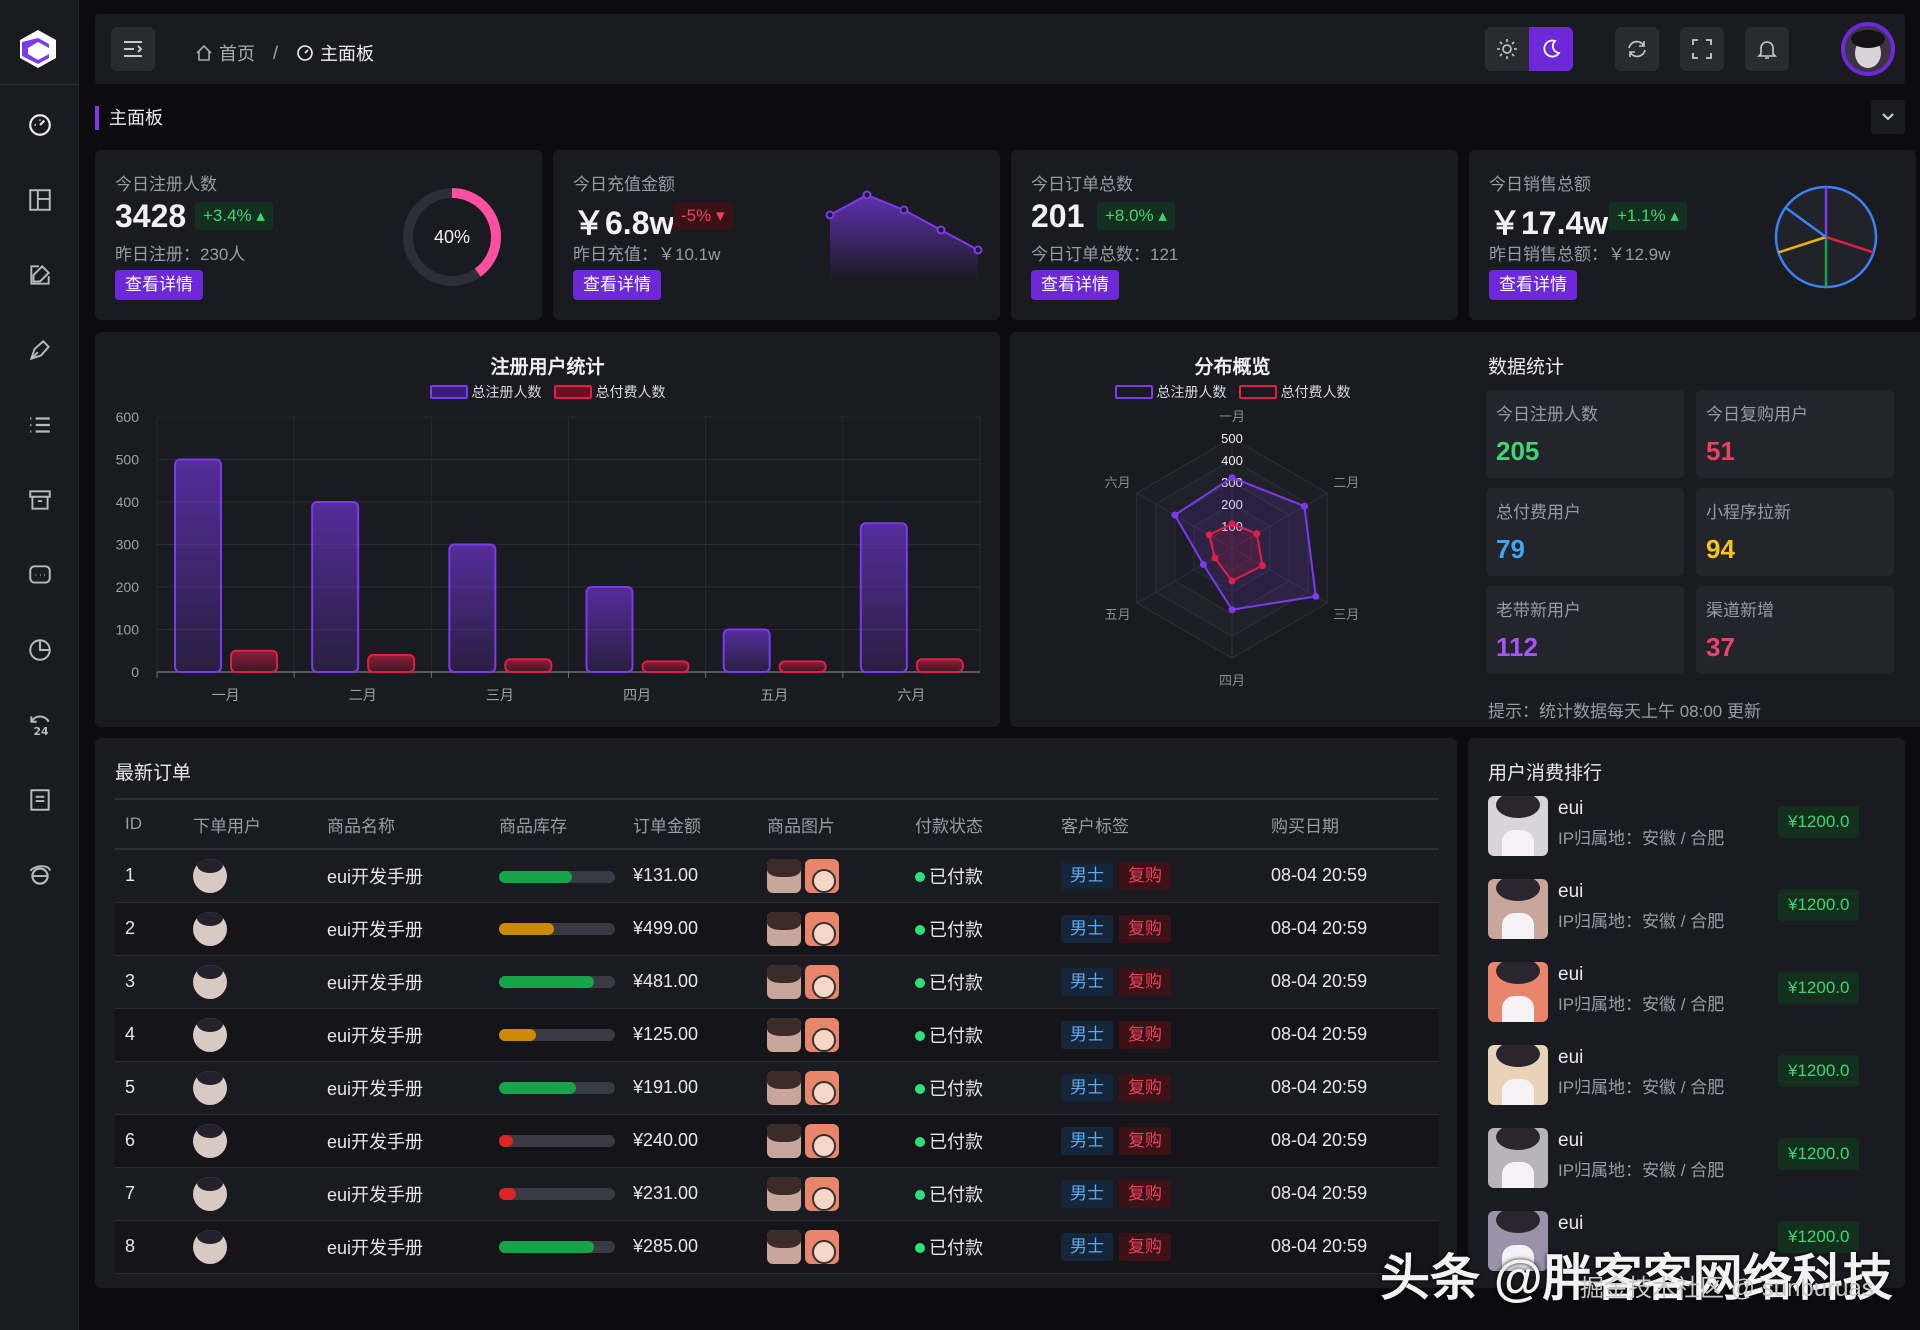  Describe the element at coordinates (1624, 711) in the screenshot. I see `data-stats-tip: 提示：统计数据每天上午 08:00 更新` at that location.